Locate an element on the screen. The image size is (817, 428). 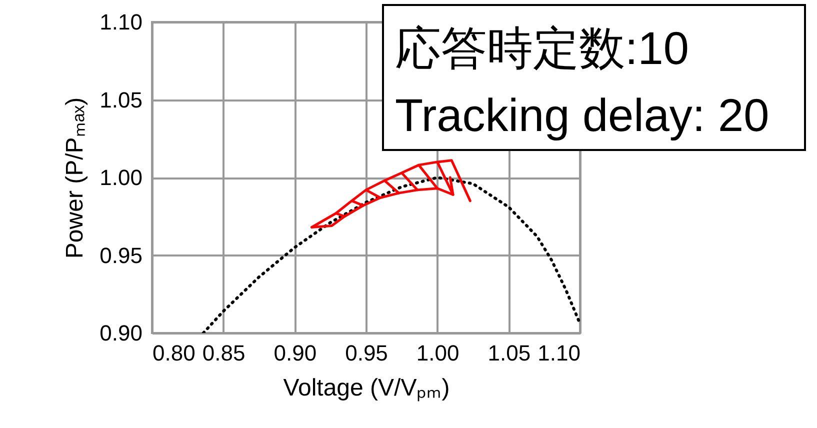
x-tick-label: 0.80 is located at coordinates (174, 353).